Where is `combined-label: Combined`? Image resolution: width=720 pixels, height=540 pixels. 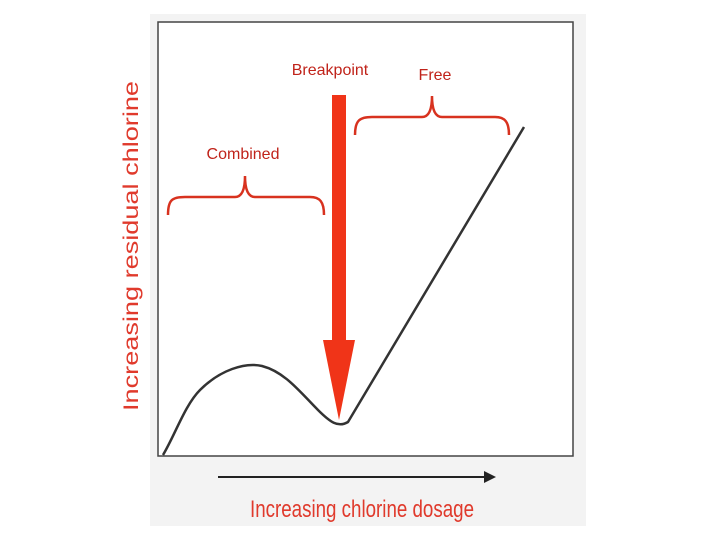
combined-label: Combined is located at coordinates (243, 154).